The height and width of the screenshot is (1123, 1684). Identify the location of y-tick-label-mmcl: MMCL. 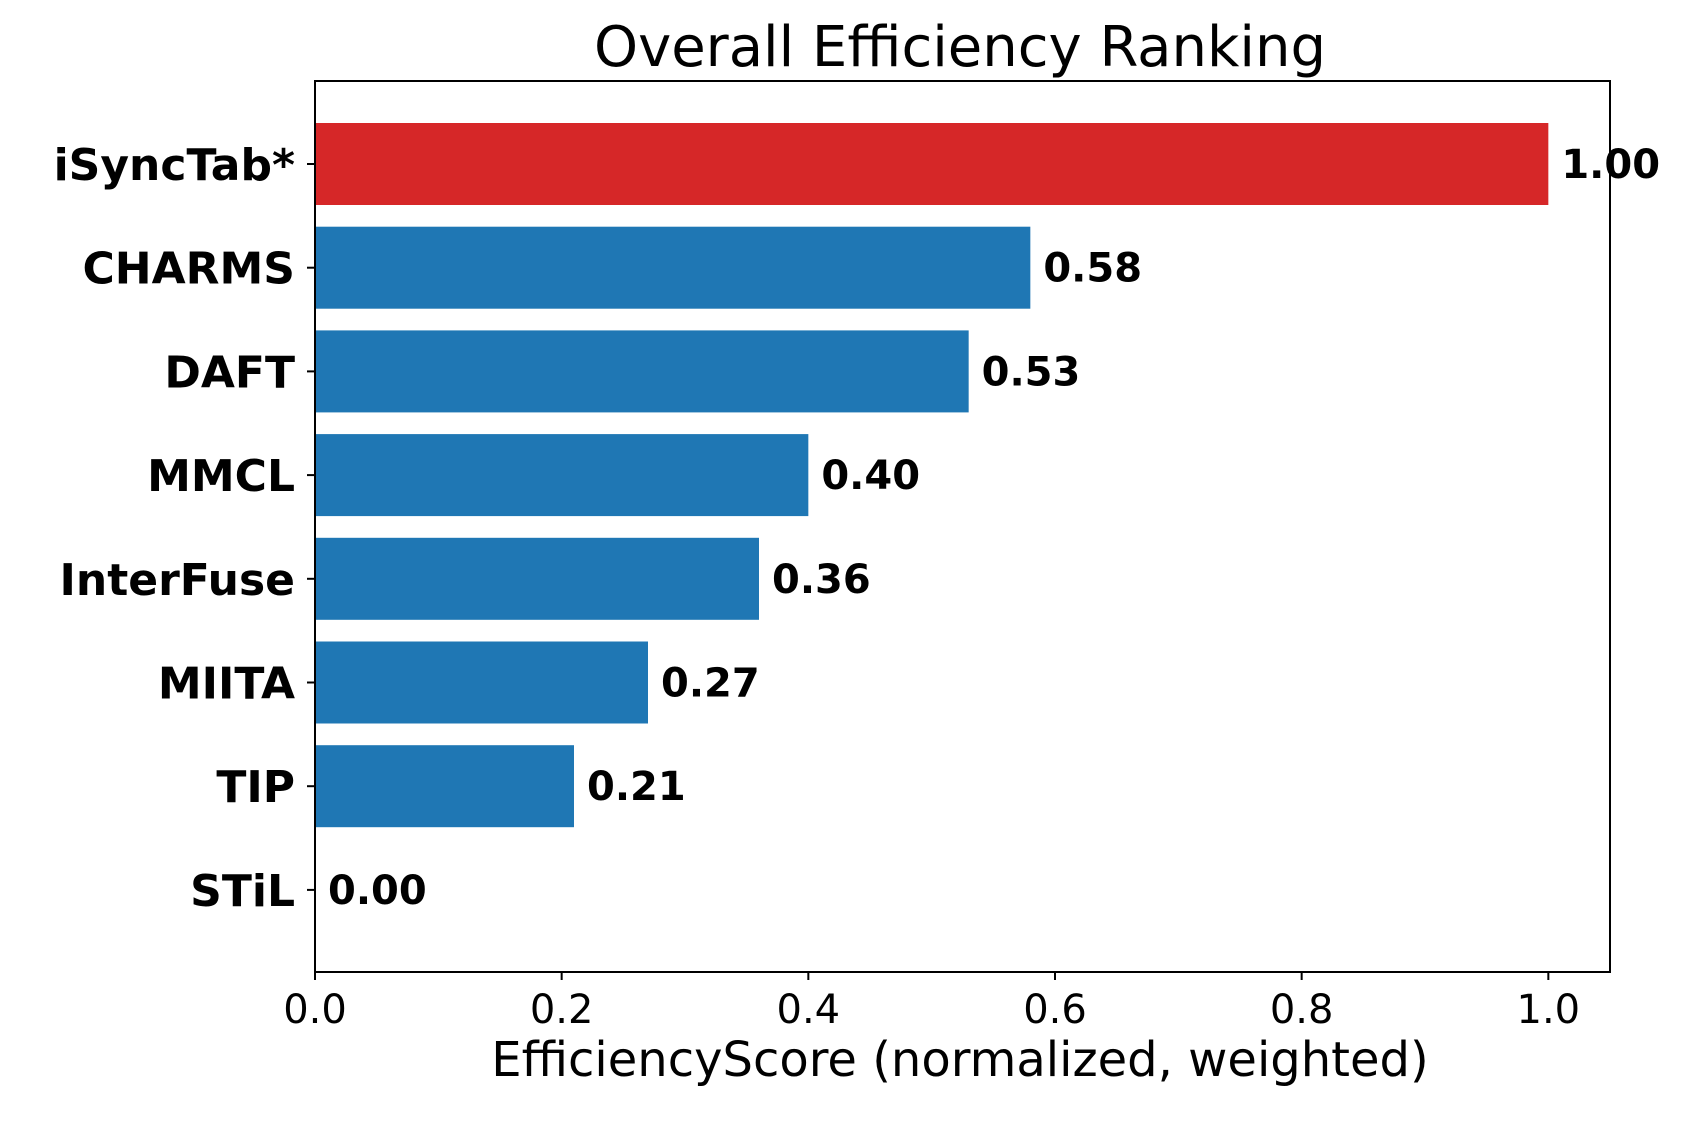
(221, 476).